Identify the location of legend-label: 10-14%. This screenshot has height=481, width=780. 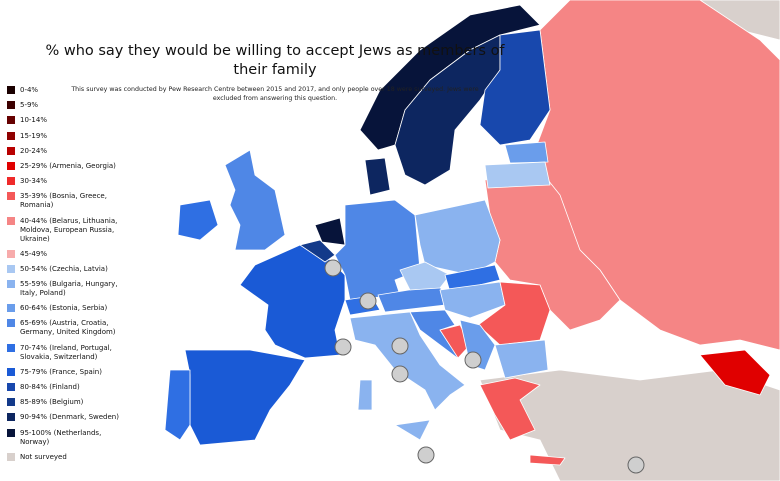
(33, 120).